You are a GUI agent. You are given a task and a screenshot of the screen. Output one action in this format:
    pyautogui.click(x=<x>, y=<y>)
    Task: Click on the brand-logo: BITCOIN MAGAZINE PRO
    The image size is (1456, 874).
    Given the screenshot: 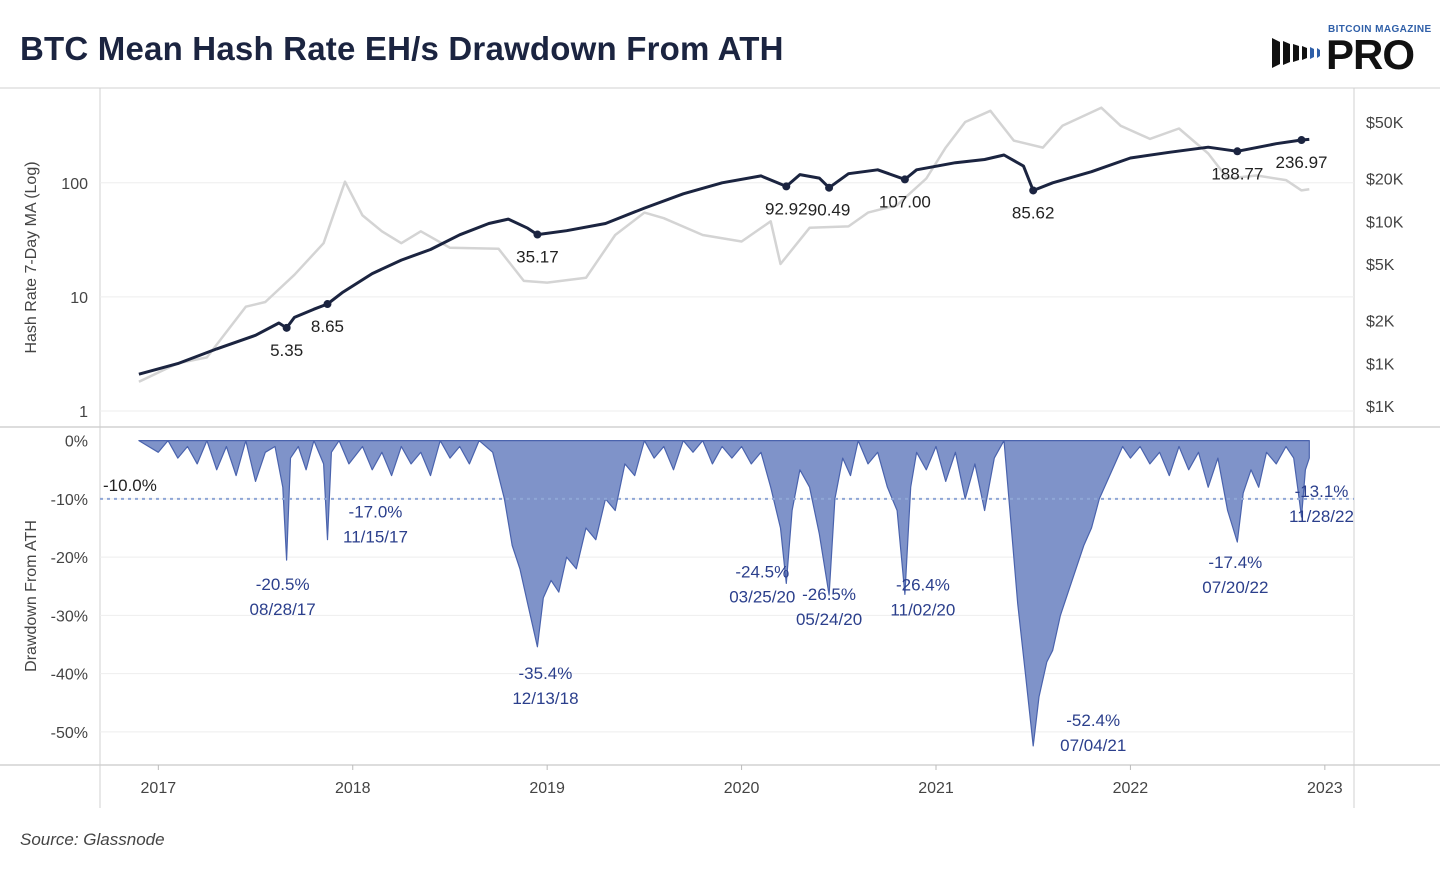 What is the action you would take?
    pyautogui.click(x=1354, y=48)
    